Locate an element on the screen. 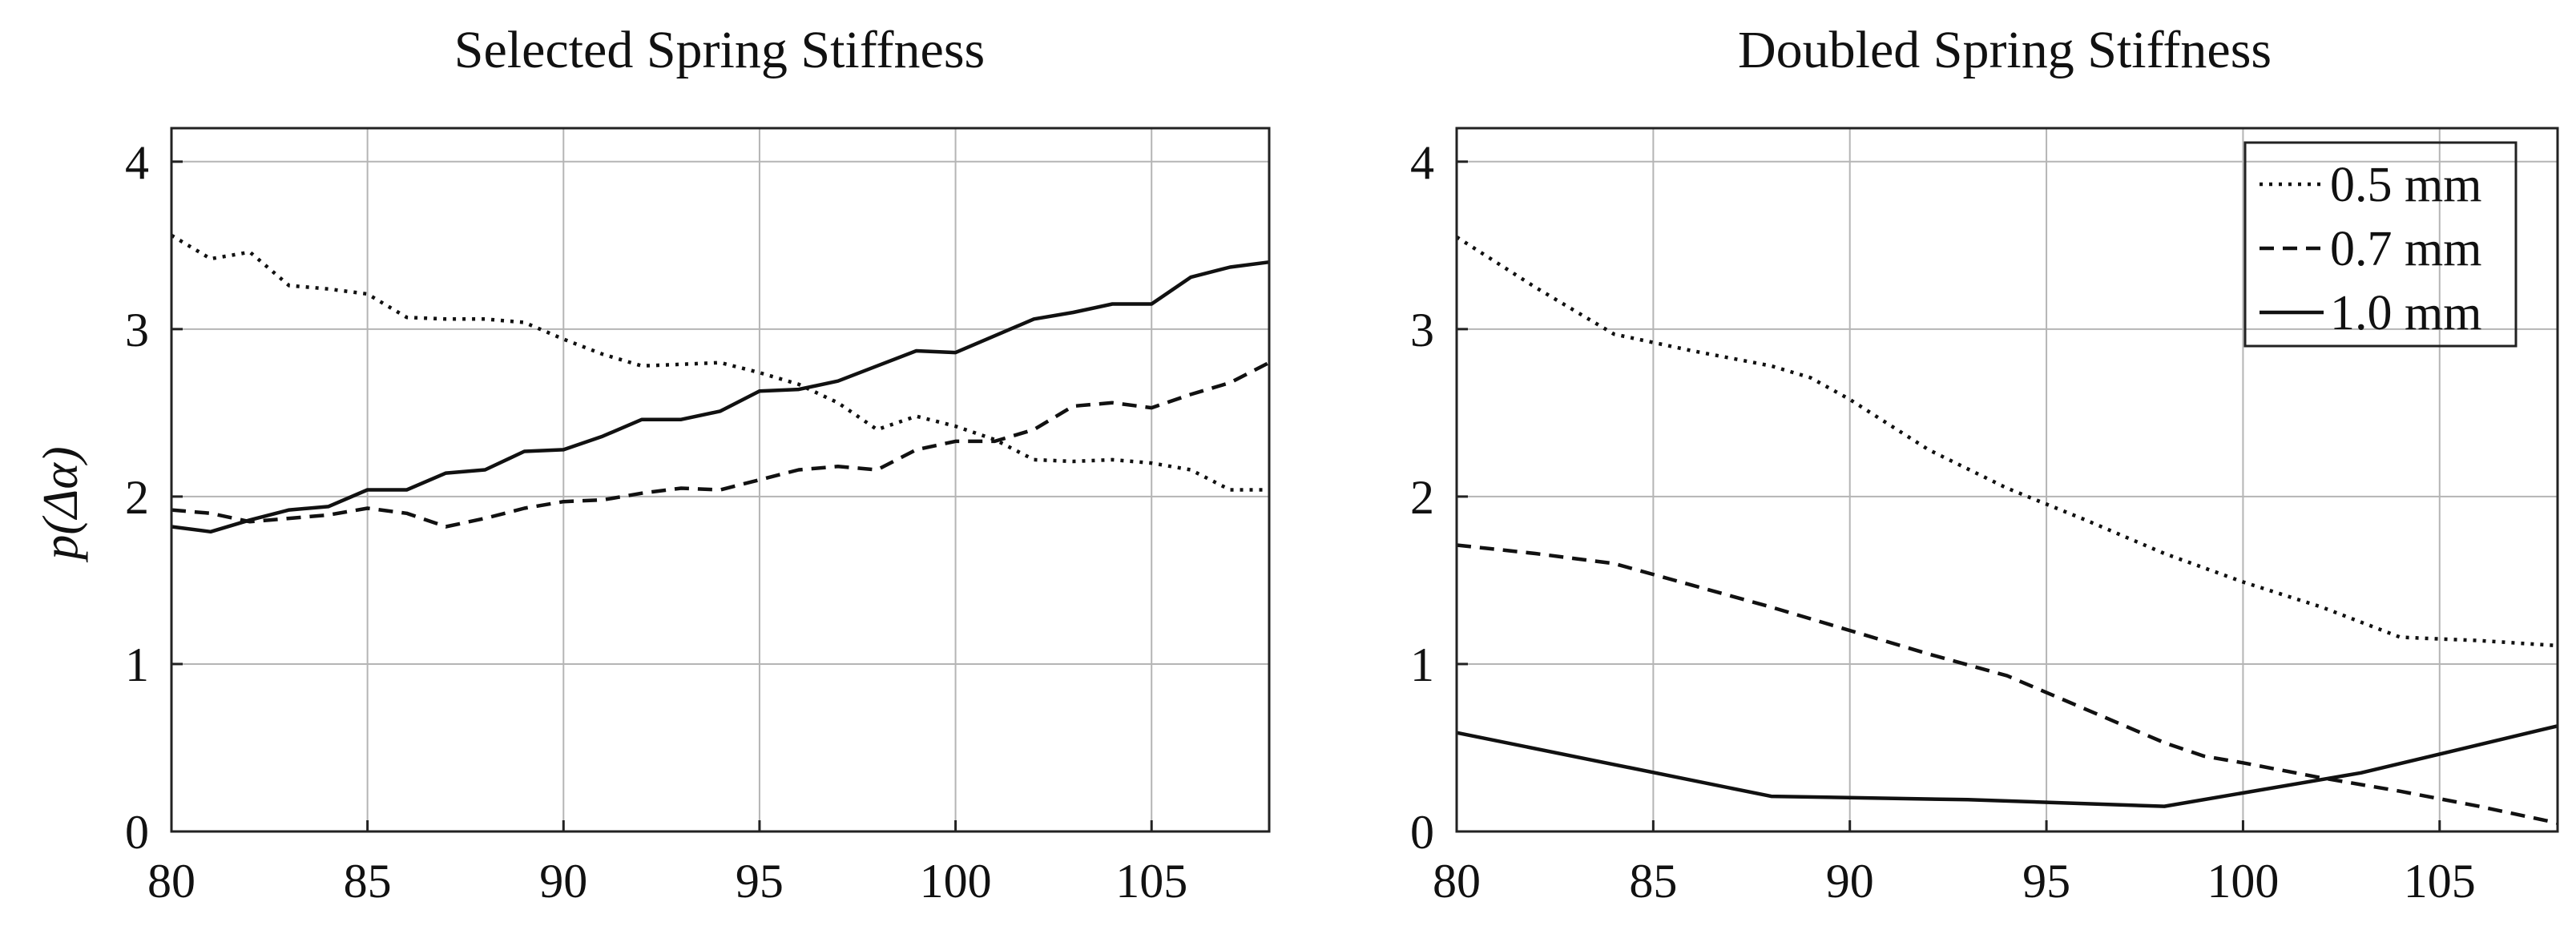  legend-label: 0.7 mm is located at coordinates (2405, 249).